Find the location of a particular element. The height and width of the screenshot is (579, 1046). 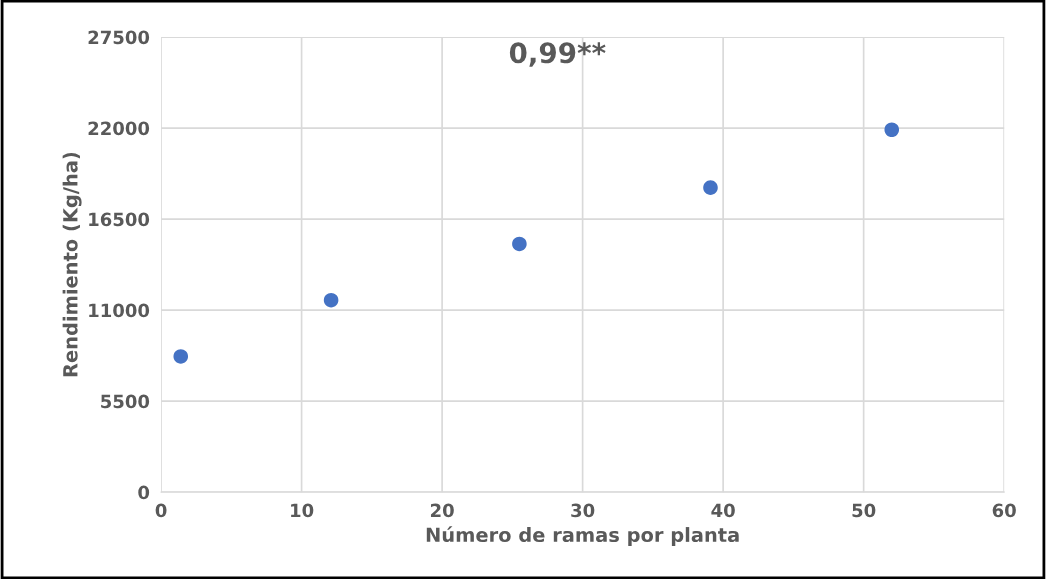

y-tick-label: 22000 is located at coordinates (119, 128).